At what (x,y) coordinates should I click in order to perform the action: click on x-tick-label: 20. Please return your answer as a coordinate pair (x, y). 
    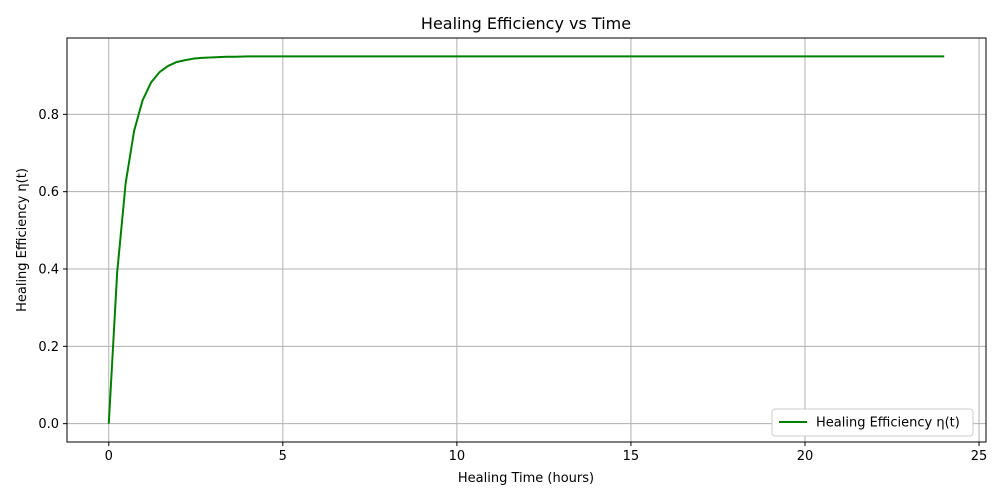
    Looking at the image, I should click on (805, 456).